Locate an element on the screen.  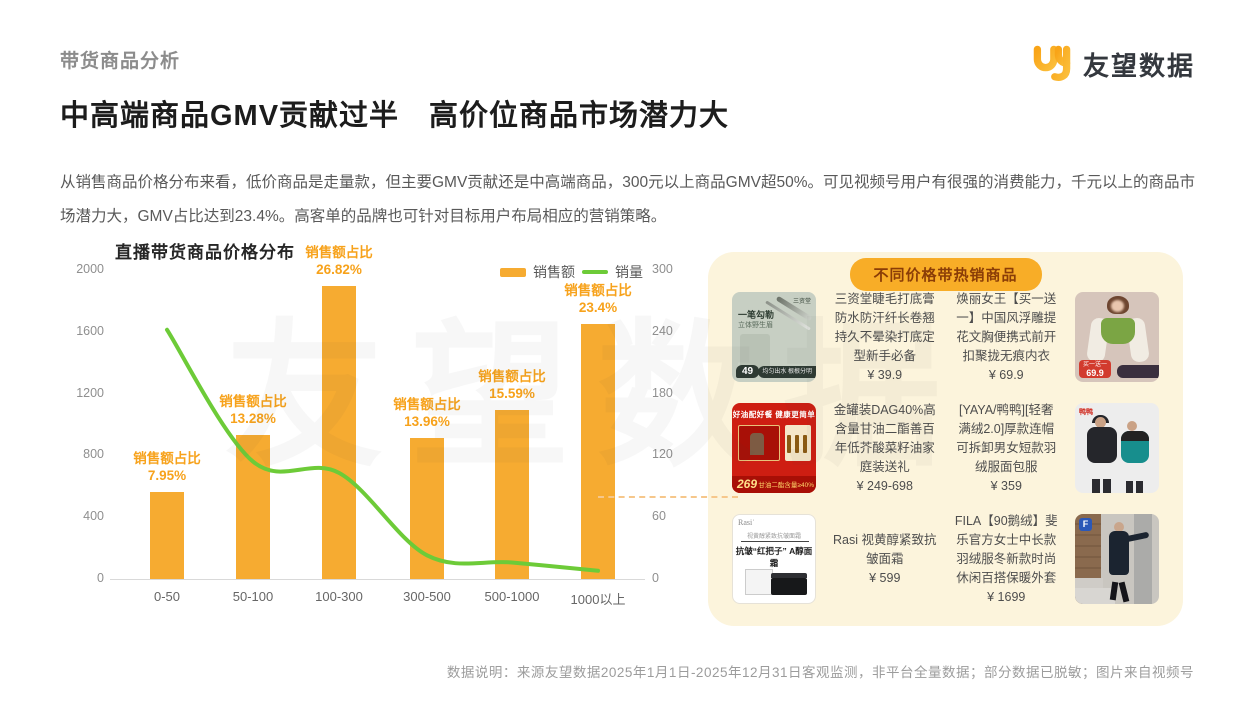
product-image-brand: 三资堂 is located at coordinates (801, 302).